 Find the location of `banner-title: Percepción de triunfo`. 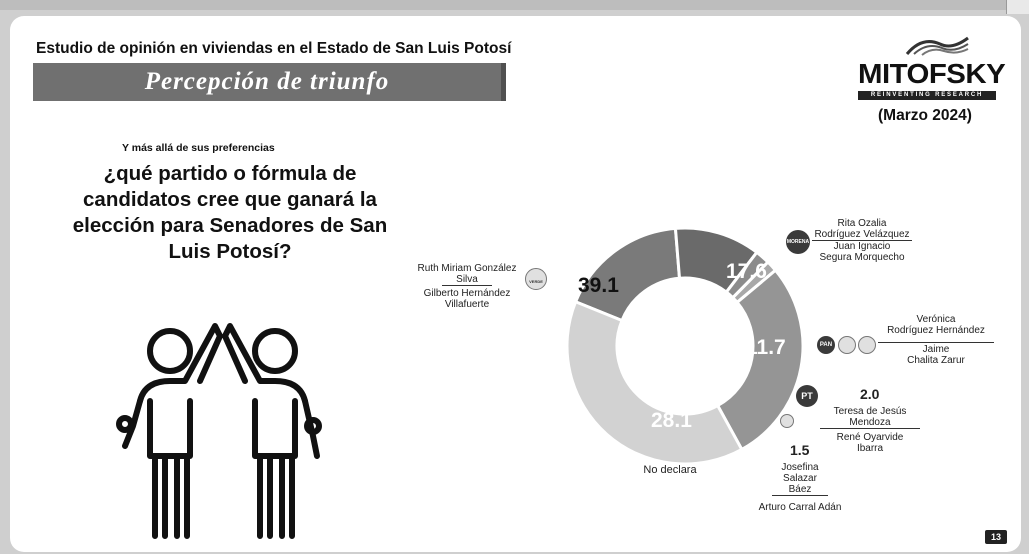

banner-title: Percepción de triunfo is located at coordinates (267, 81).